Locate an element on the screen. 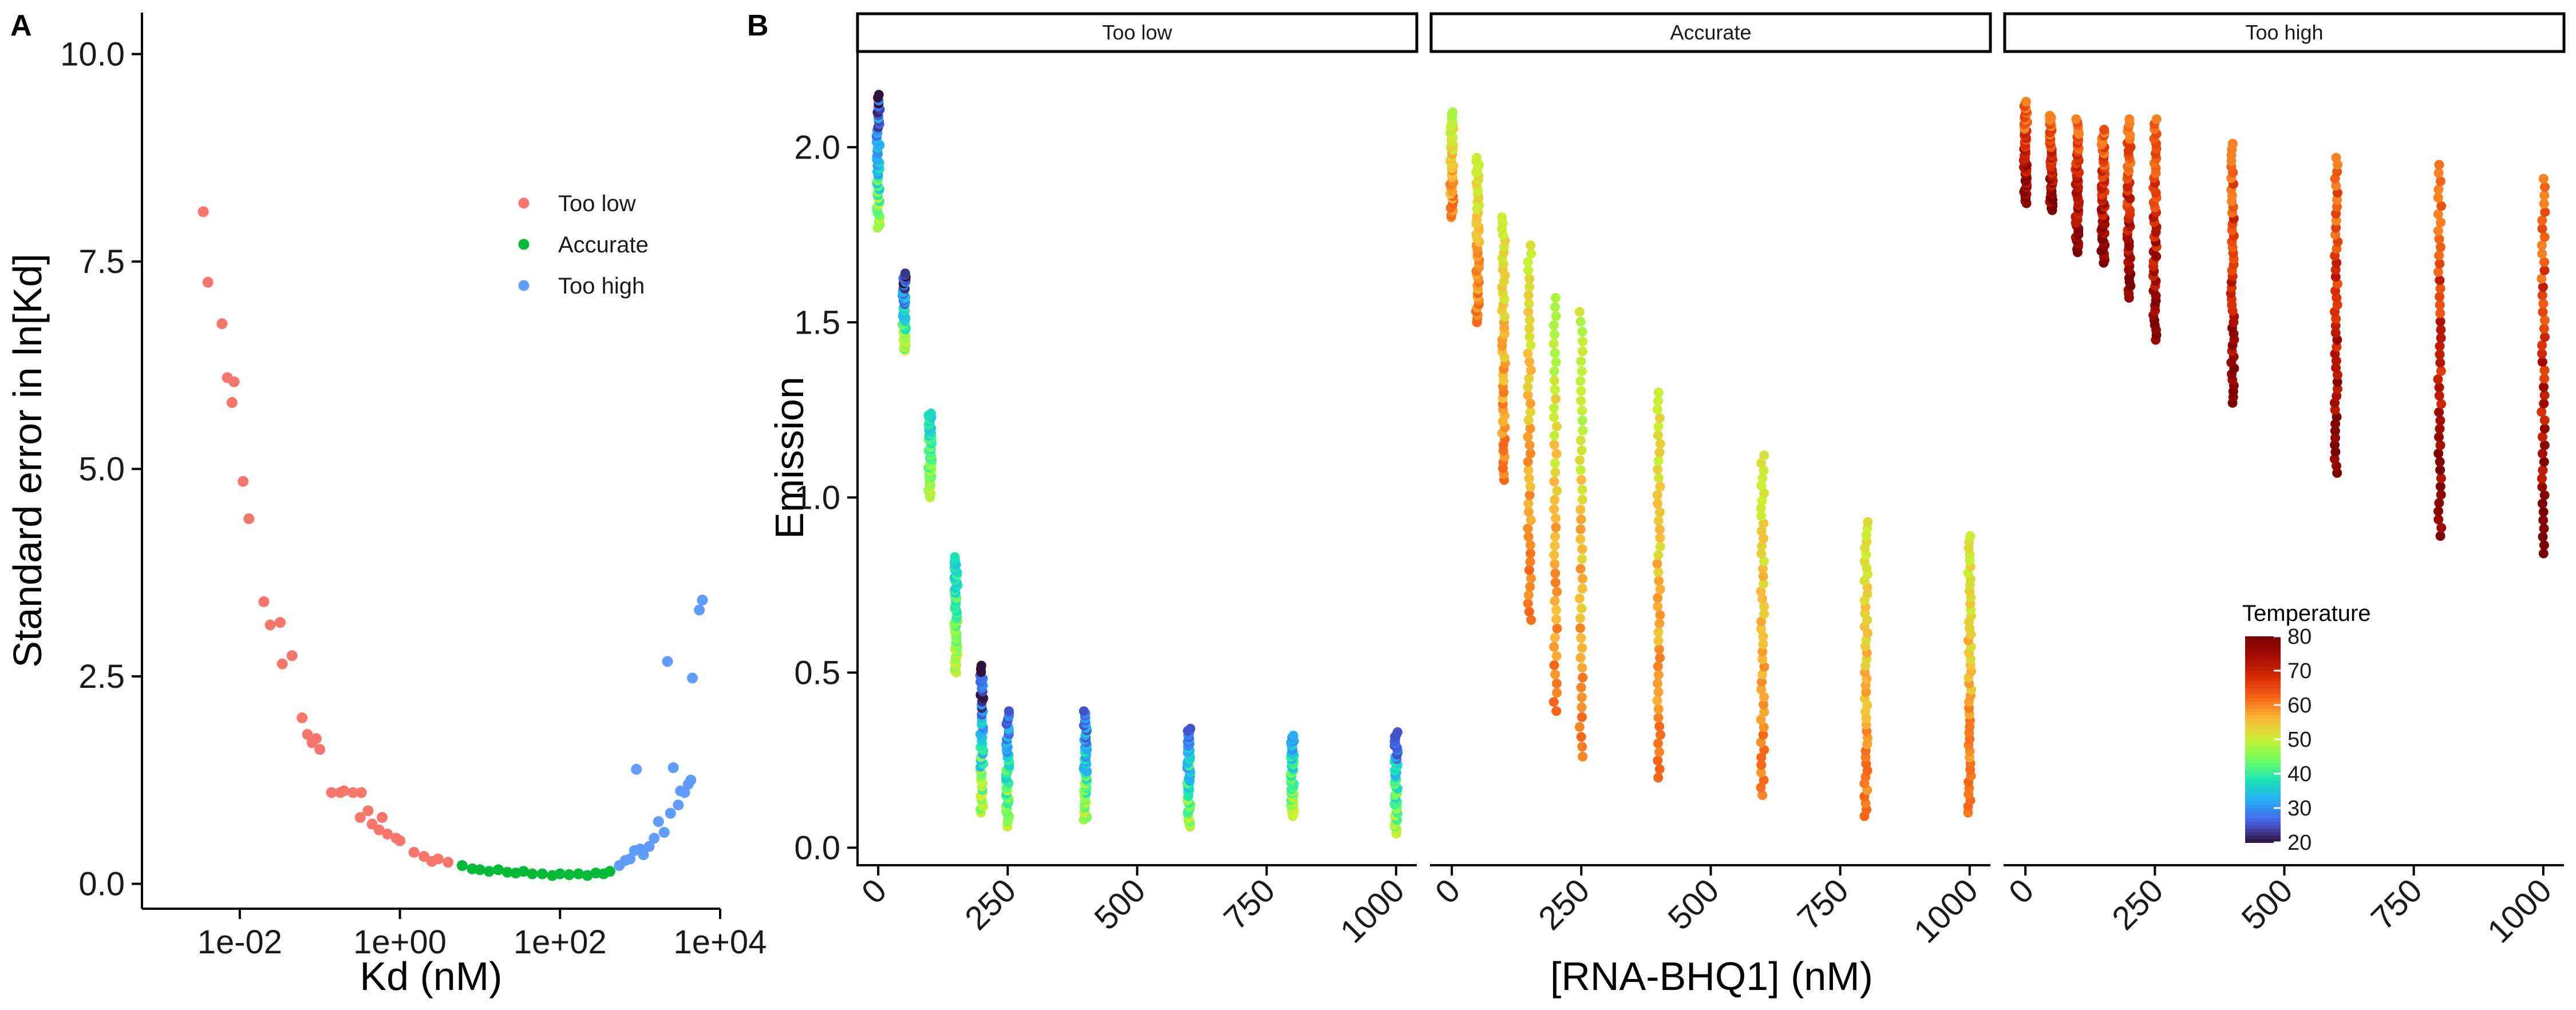  facet-strip-label: Too high is located at coordinates (2284, 32).